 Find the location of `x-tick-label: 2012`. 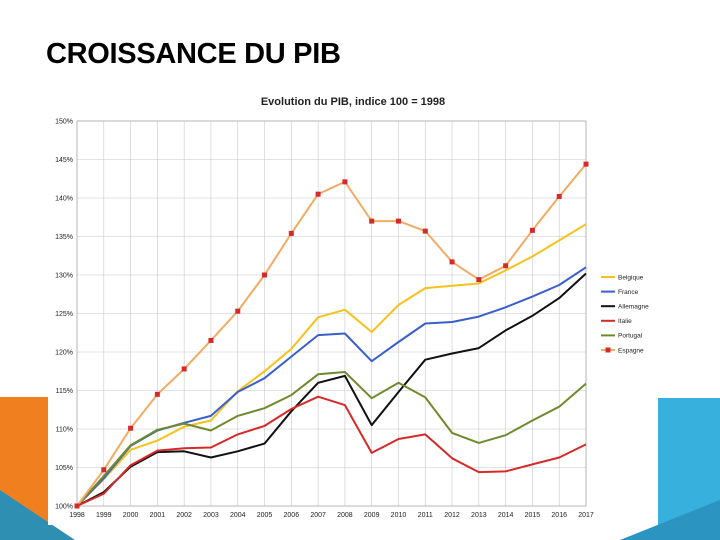

x-tick-label: 2012 is located at coordinates (452, 515).